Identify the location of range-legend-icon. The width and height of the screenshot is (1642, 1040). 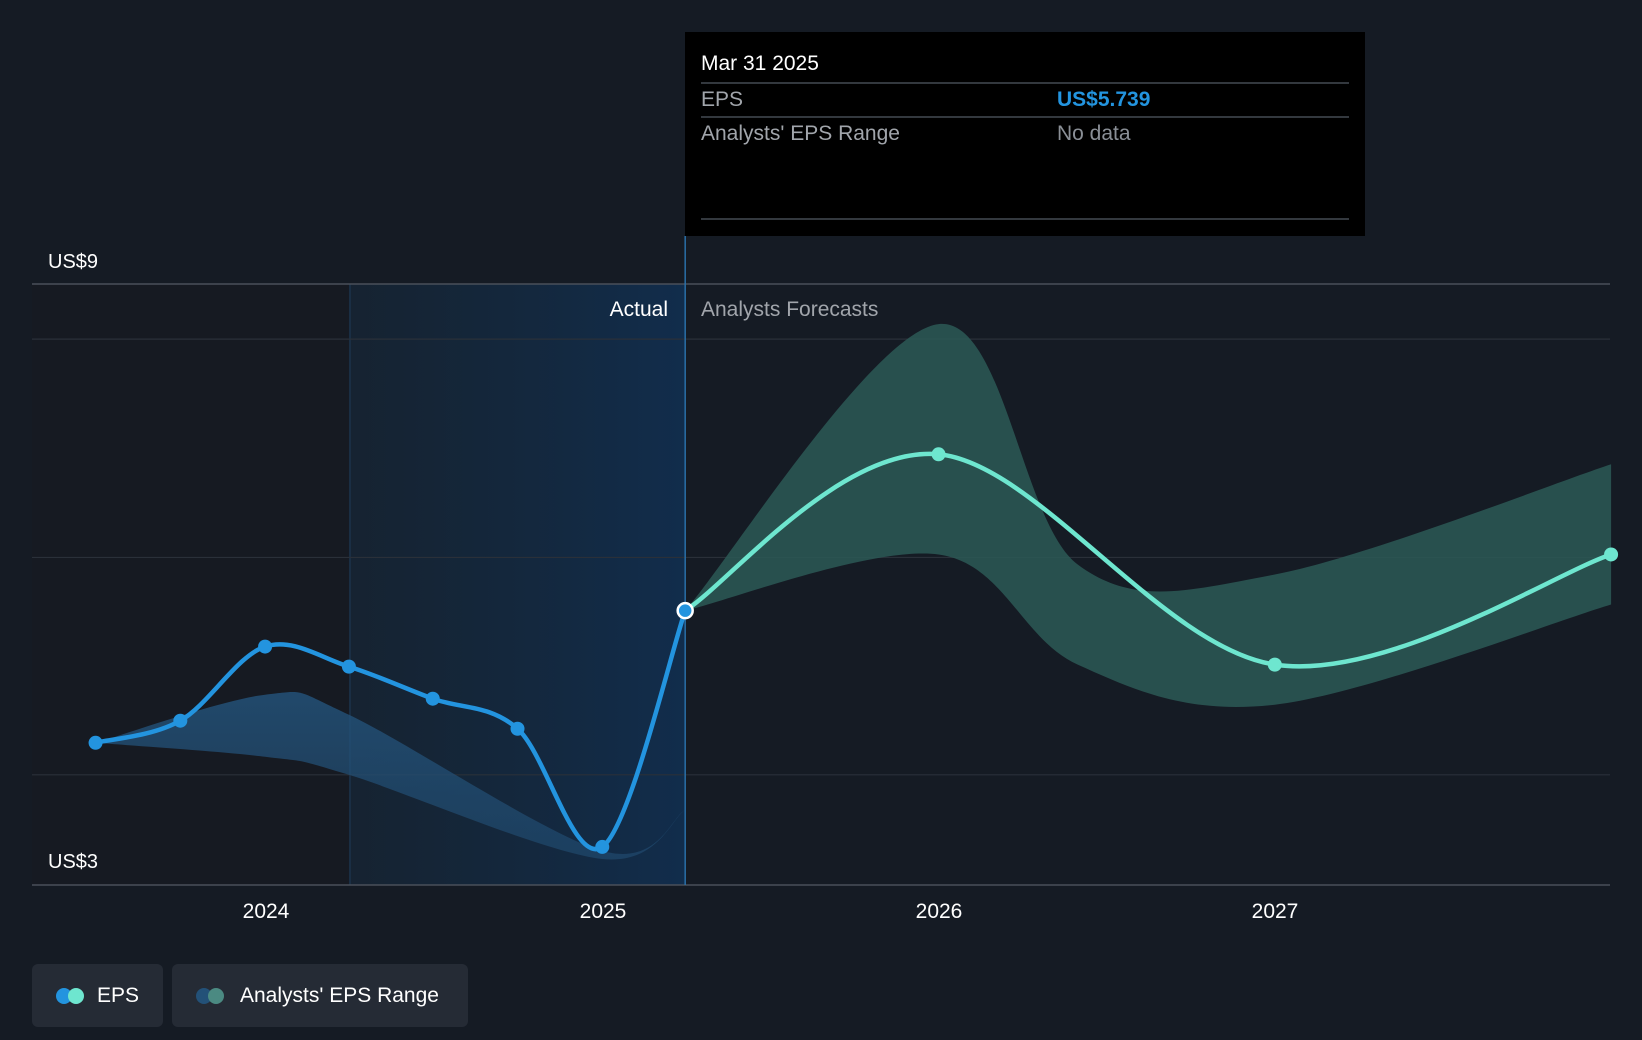
(211, 995).